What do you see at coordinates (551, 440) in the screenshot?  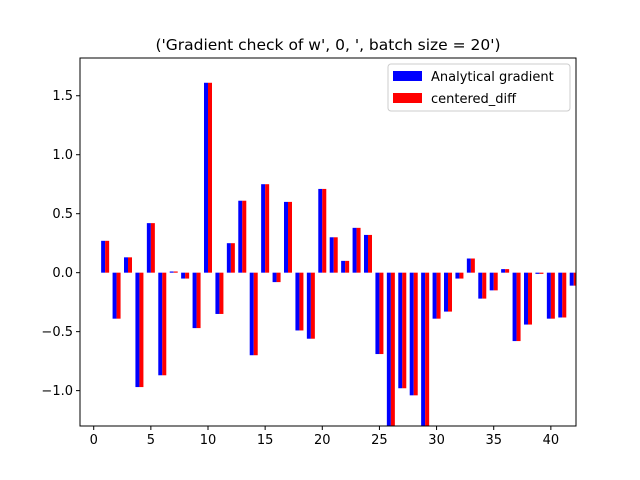 I see `x-tick-label: 40` at bounding box center [551, 440].